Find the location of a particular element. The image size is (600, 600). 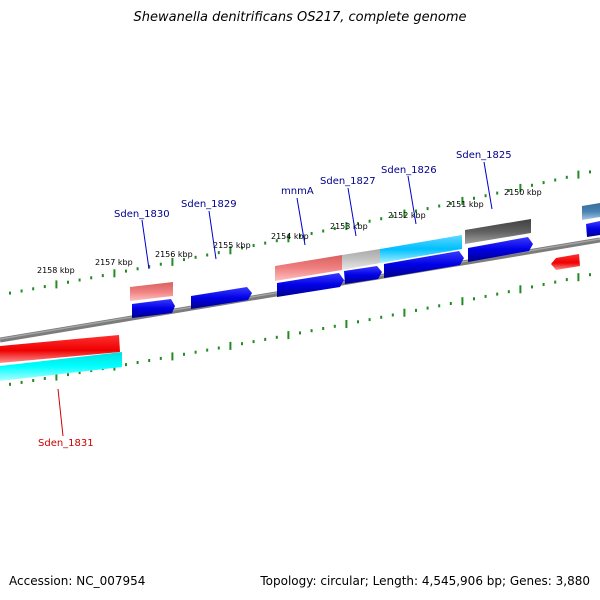

tick-label: 2156 kbp is located at coordinates (174, 254).